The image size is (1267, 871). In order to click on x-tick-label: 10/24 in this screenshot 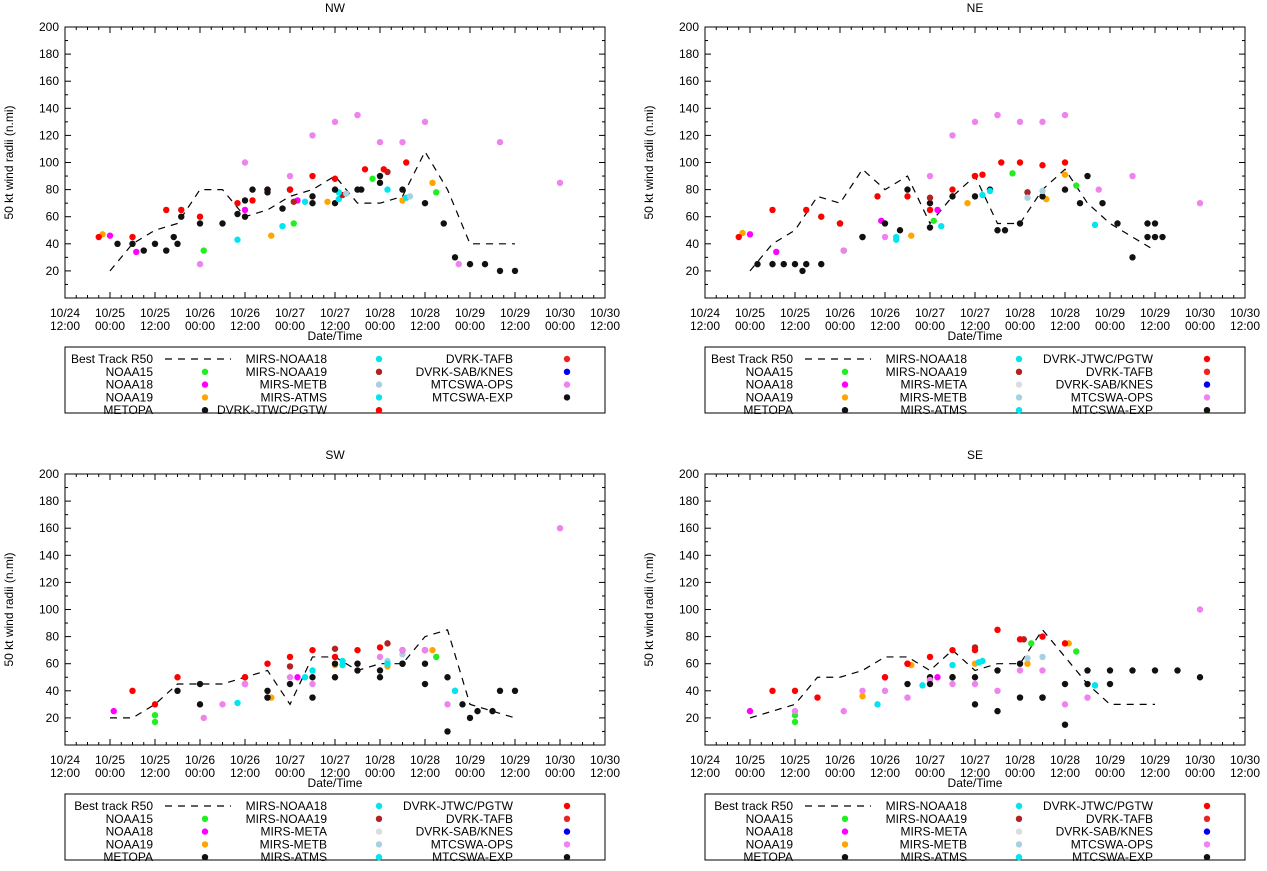, I will do `click(705, 760)`.